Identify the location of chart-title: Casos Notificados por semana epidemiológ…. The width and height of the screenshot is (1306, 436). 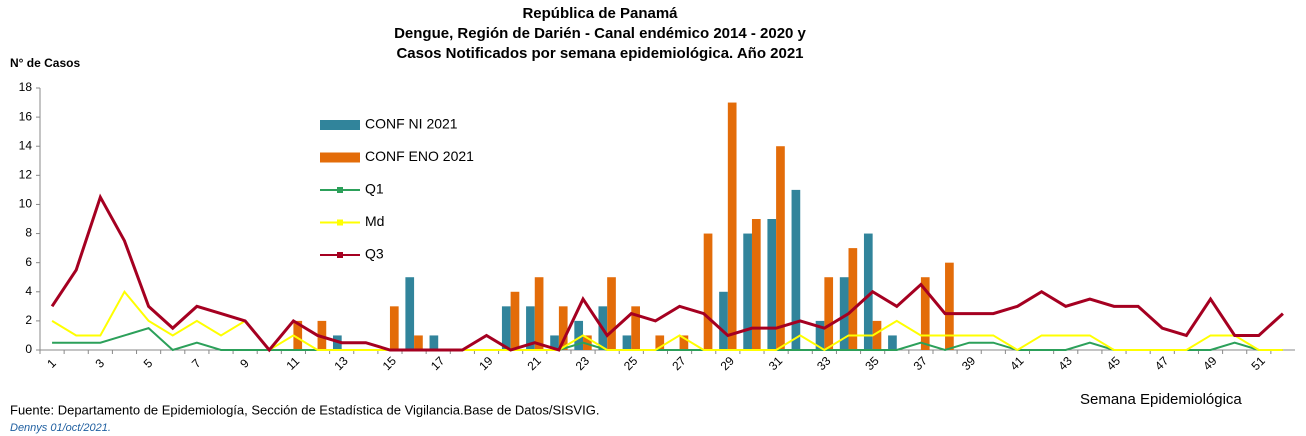
(599, 53).